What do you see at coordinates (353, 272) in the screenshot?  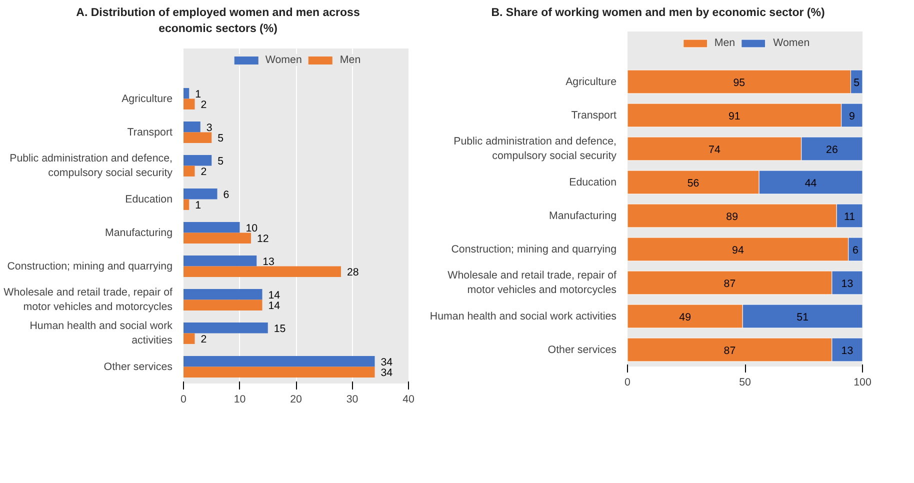 I see `data-label: 28` at bounding box center [353, 272].